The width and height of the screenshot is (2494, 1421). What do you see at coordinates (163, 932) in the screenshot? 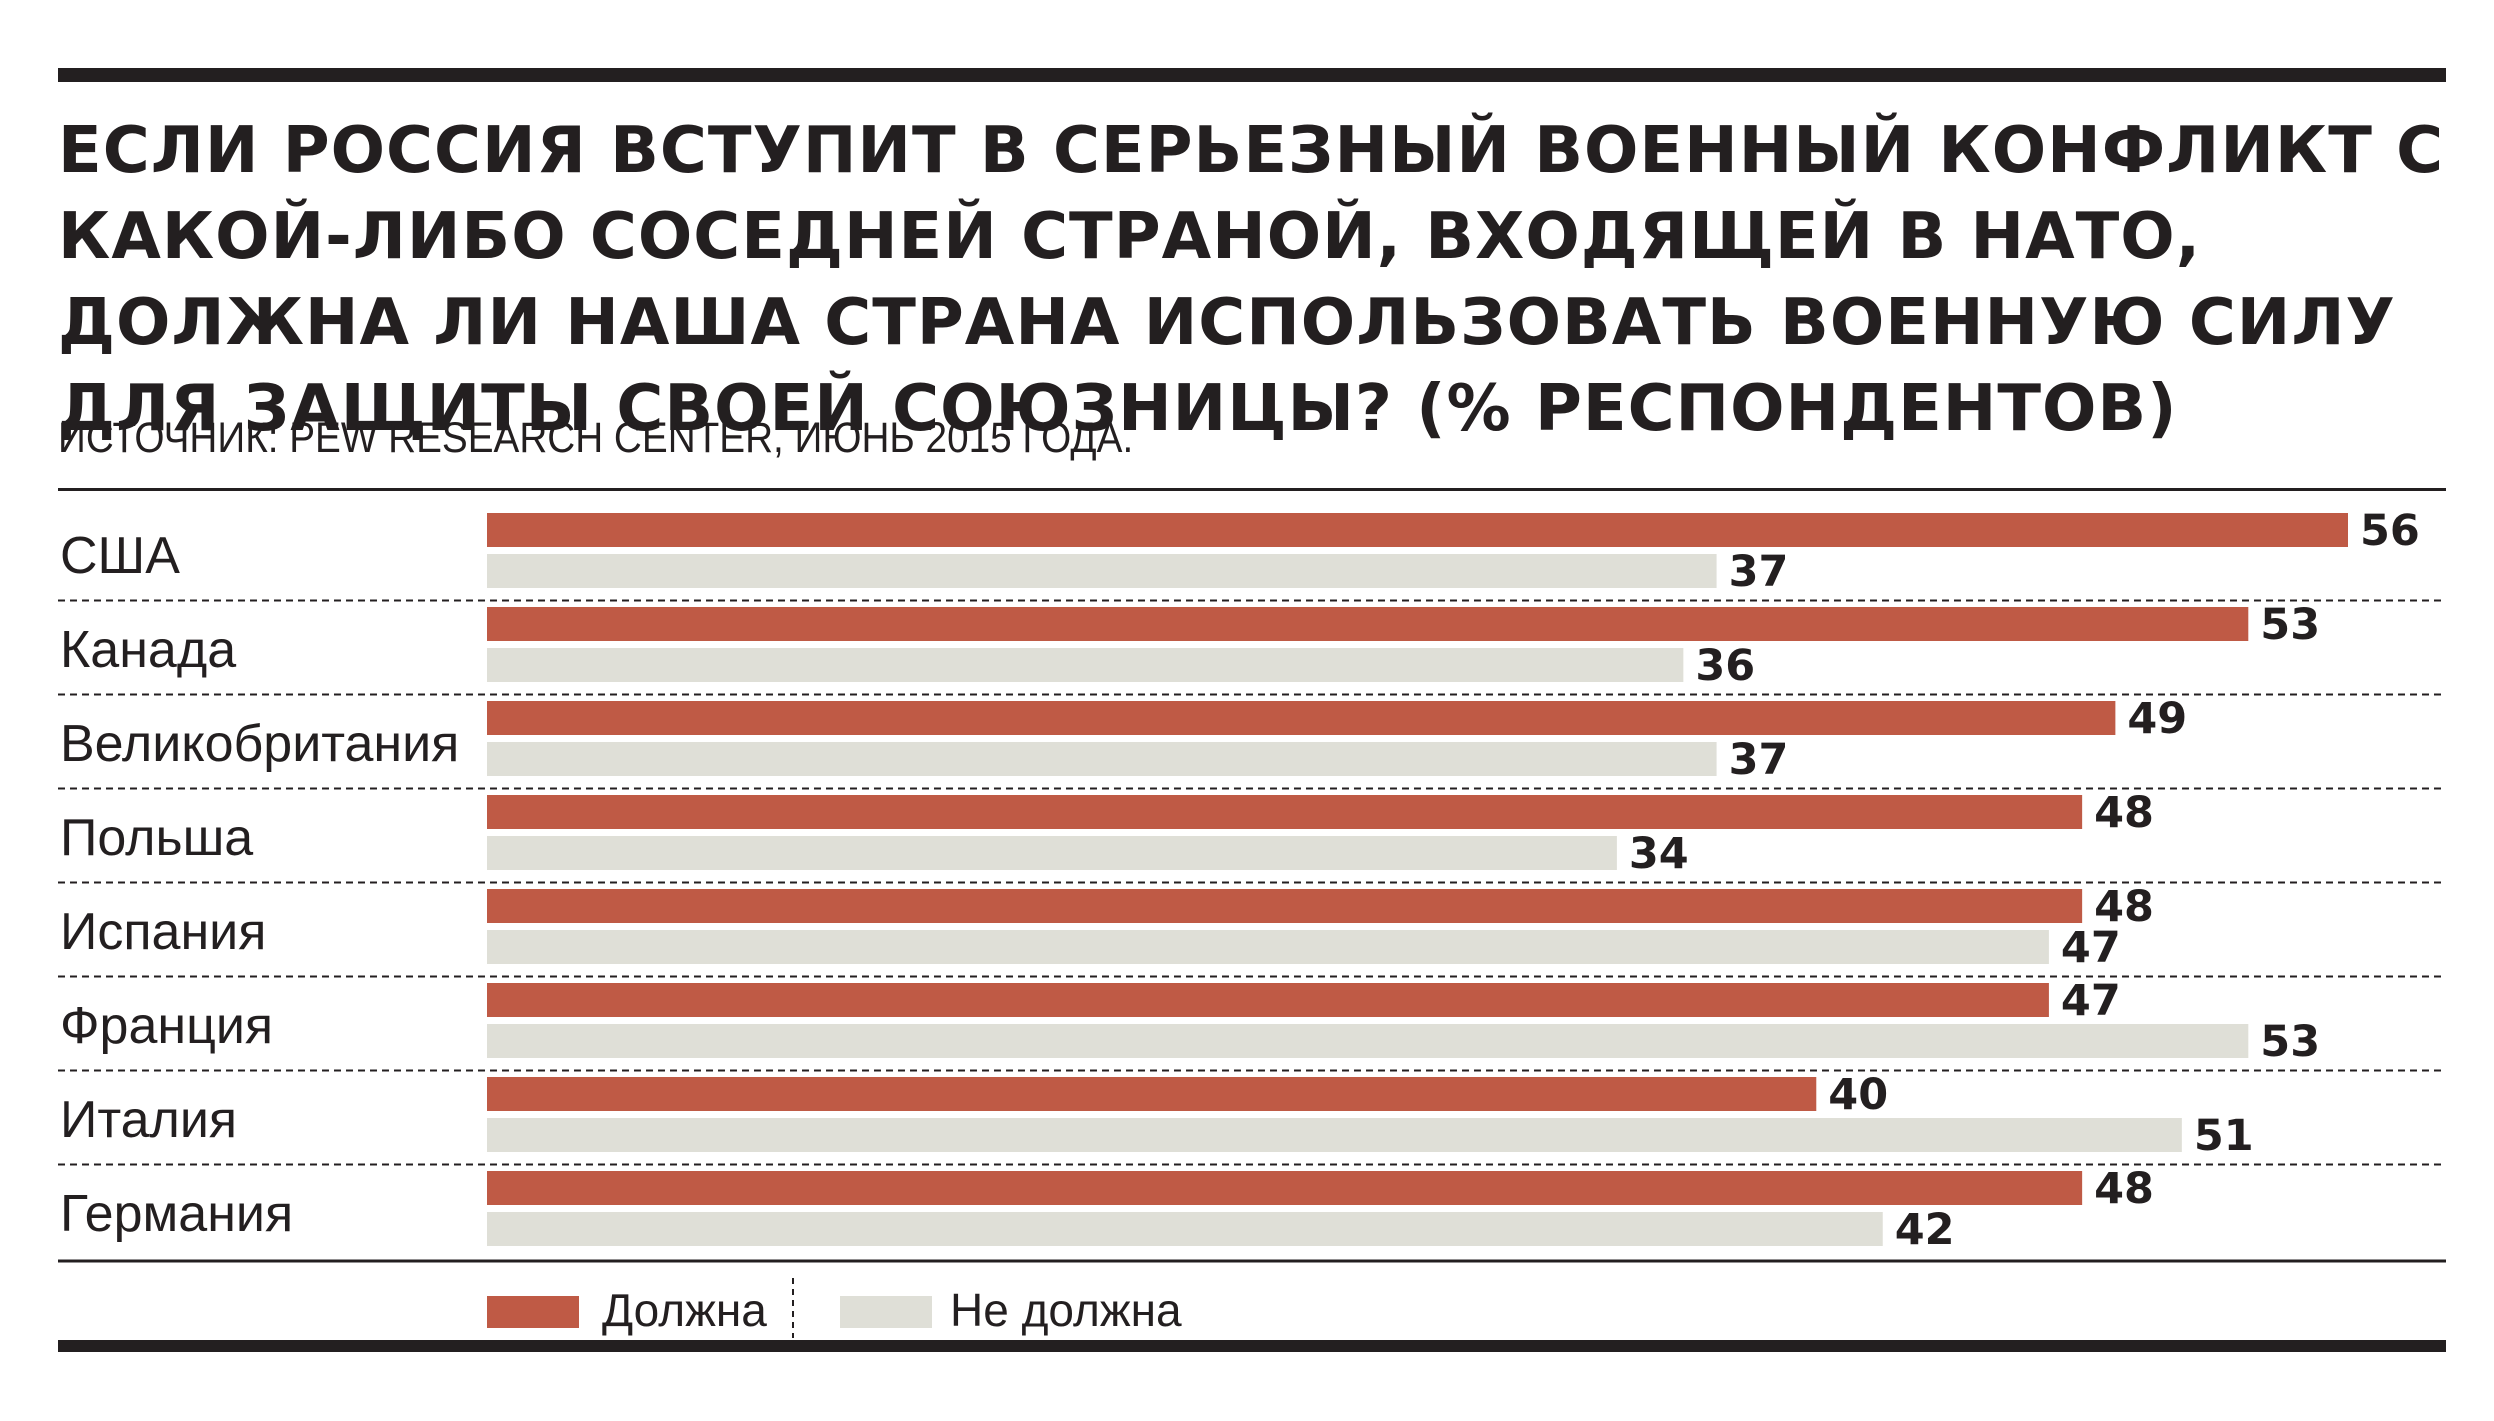
I see `category-label: Испания` at bounding box center [163, 932].